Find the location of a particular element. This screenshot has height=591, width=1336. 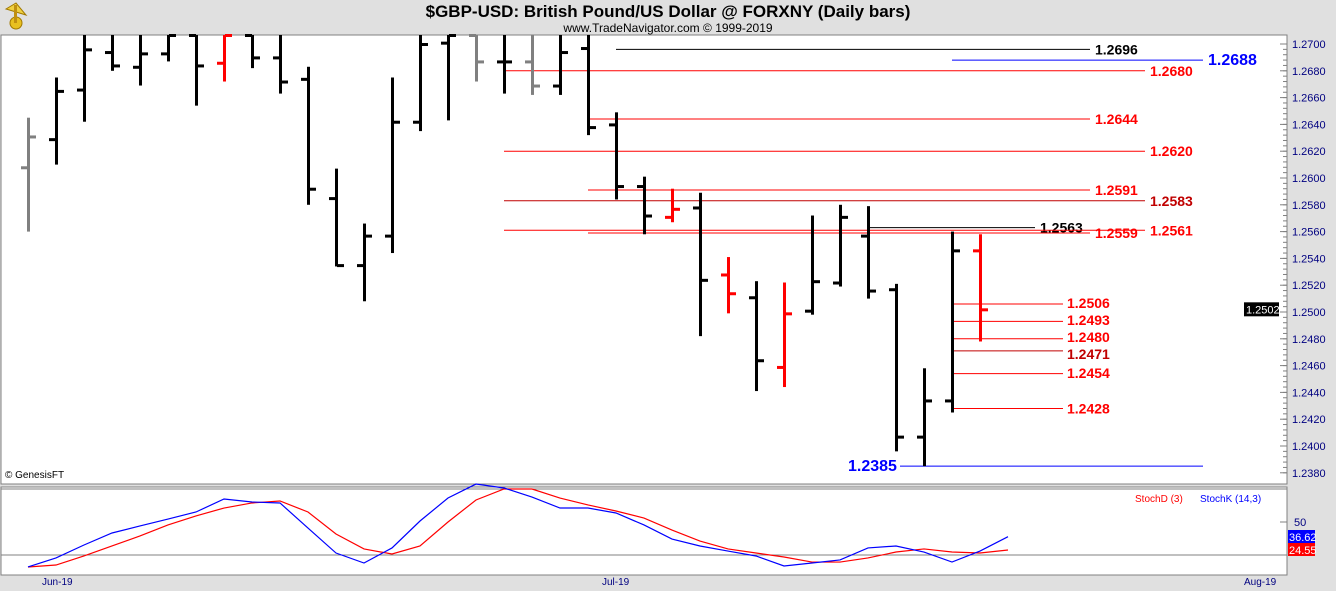

y-tick-label: 1.2620 is located at coordinates (1309, 152).